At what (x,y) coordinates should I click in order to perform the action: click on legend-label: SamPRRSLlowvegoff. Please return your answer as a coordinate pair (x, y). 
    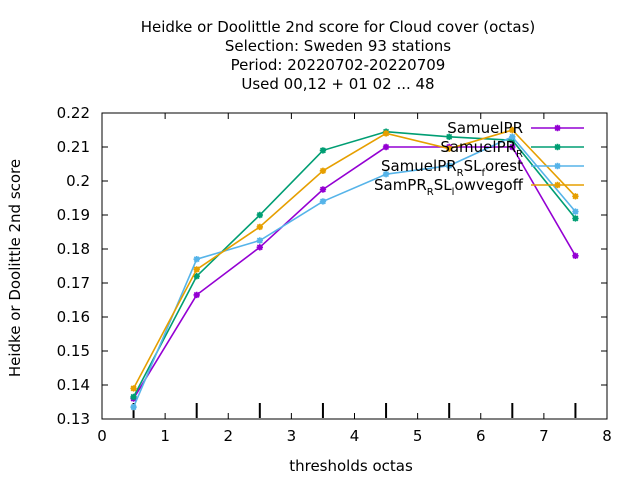
    Looking at the image, I should click on (449, 187).